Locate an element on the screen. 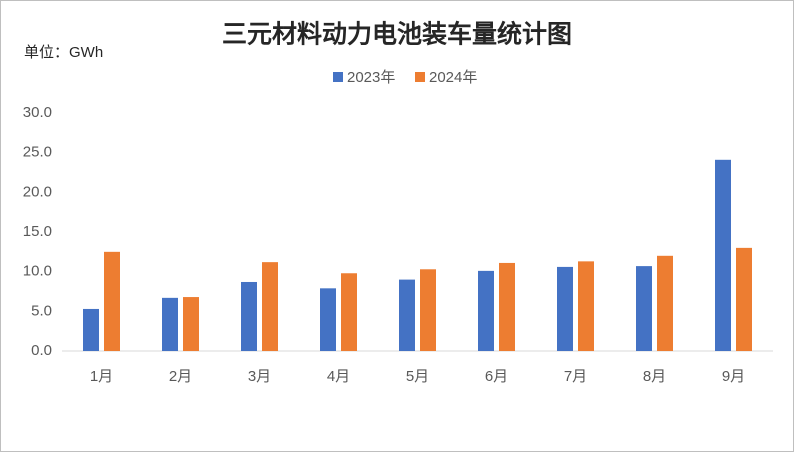 The height and width of the screenshot is (452, 794). x-tick-label: 5月 is located at coordinates (417, 376).